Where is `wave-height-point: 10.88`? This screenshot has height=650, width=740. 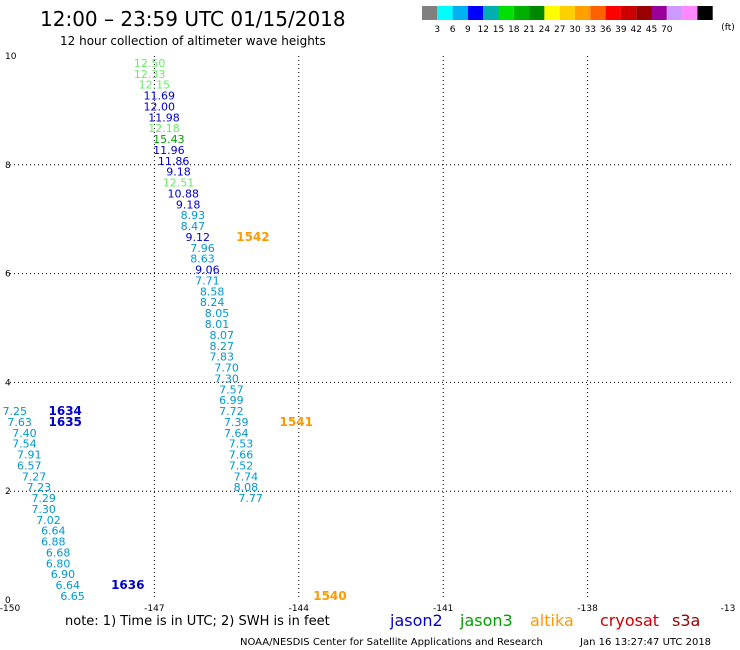
wave-height-point: 10.88 is located at coordinates (184, 193).